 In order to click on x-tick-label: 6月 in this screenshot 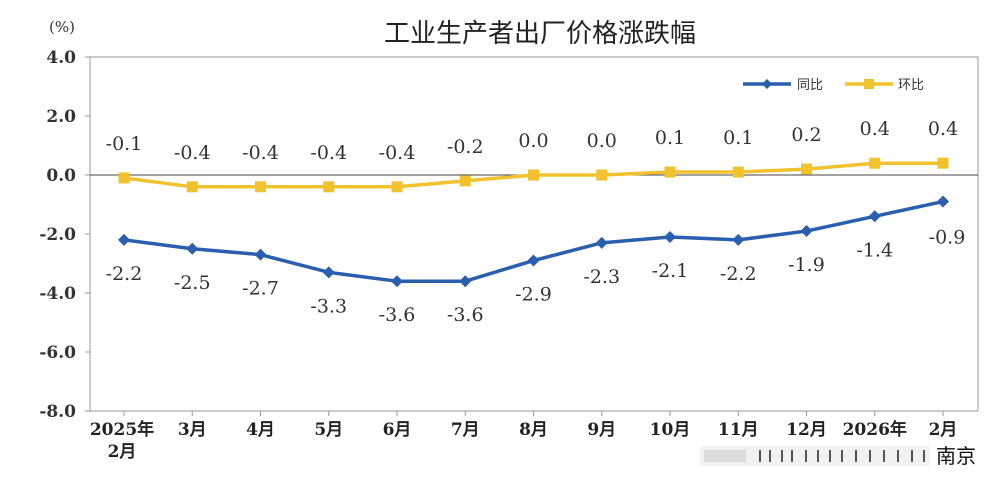, I will do `click(397, 430)`.